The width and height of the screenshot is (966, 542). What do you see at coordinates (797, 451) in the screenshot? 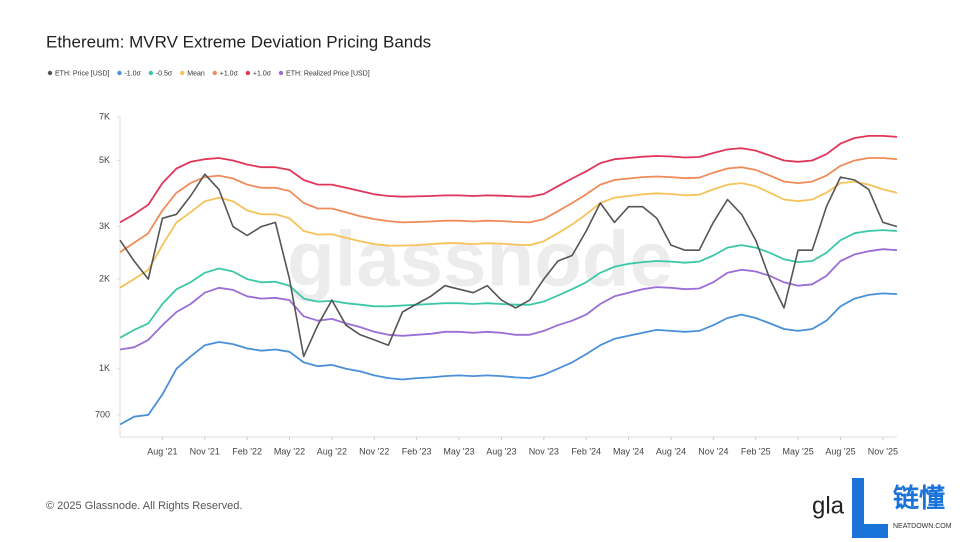
I see `x-tick-label: May '25` at bounding box center [797, 451].